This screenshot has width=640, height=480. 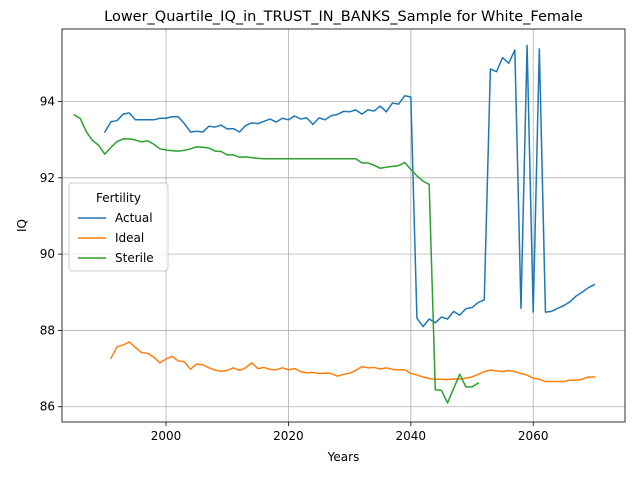 I want to click on y-axis-label: IQ, so click(x=22, y=225).